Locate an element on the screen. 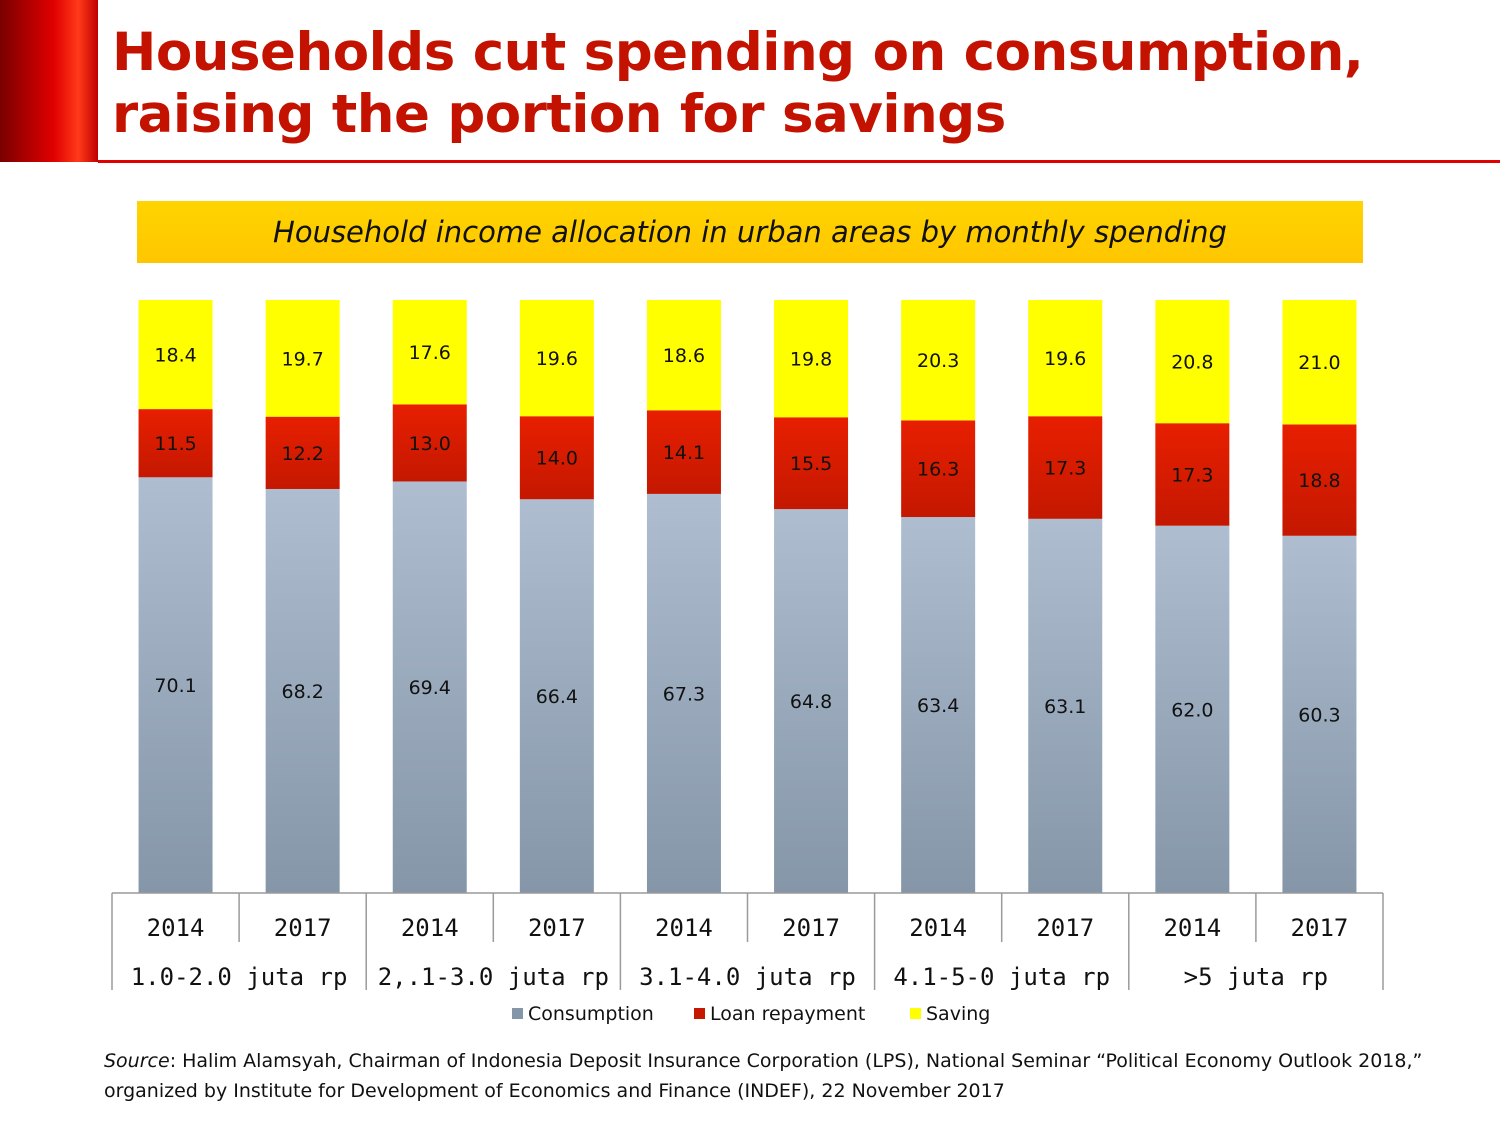 This screenshot has height=1144, width=1500. data-label-consumption-6: 64.8 is located at coordinates (811, 702).